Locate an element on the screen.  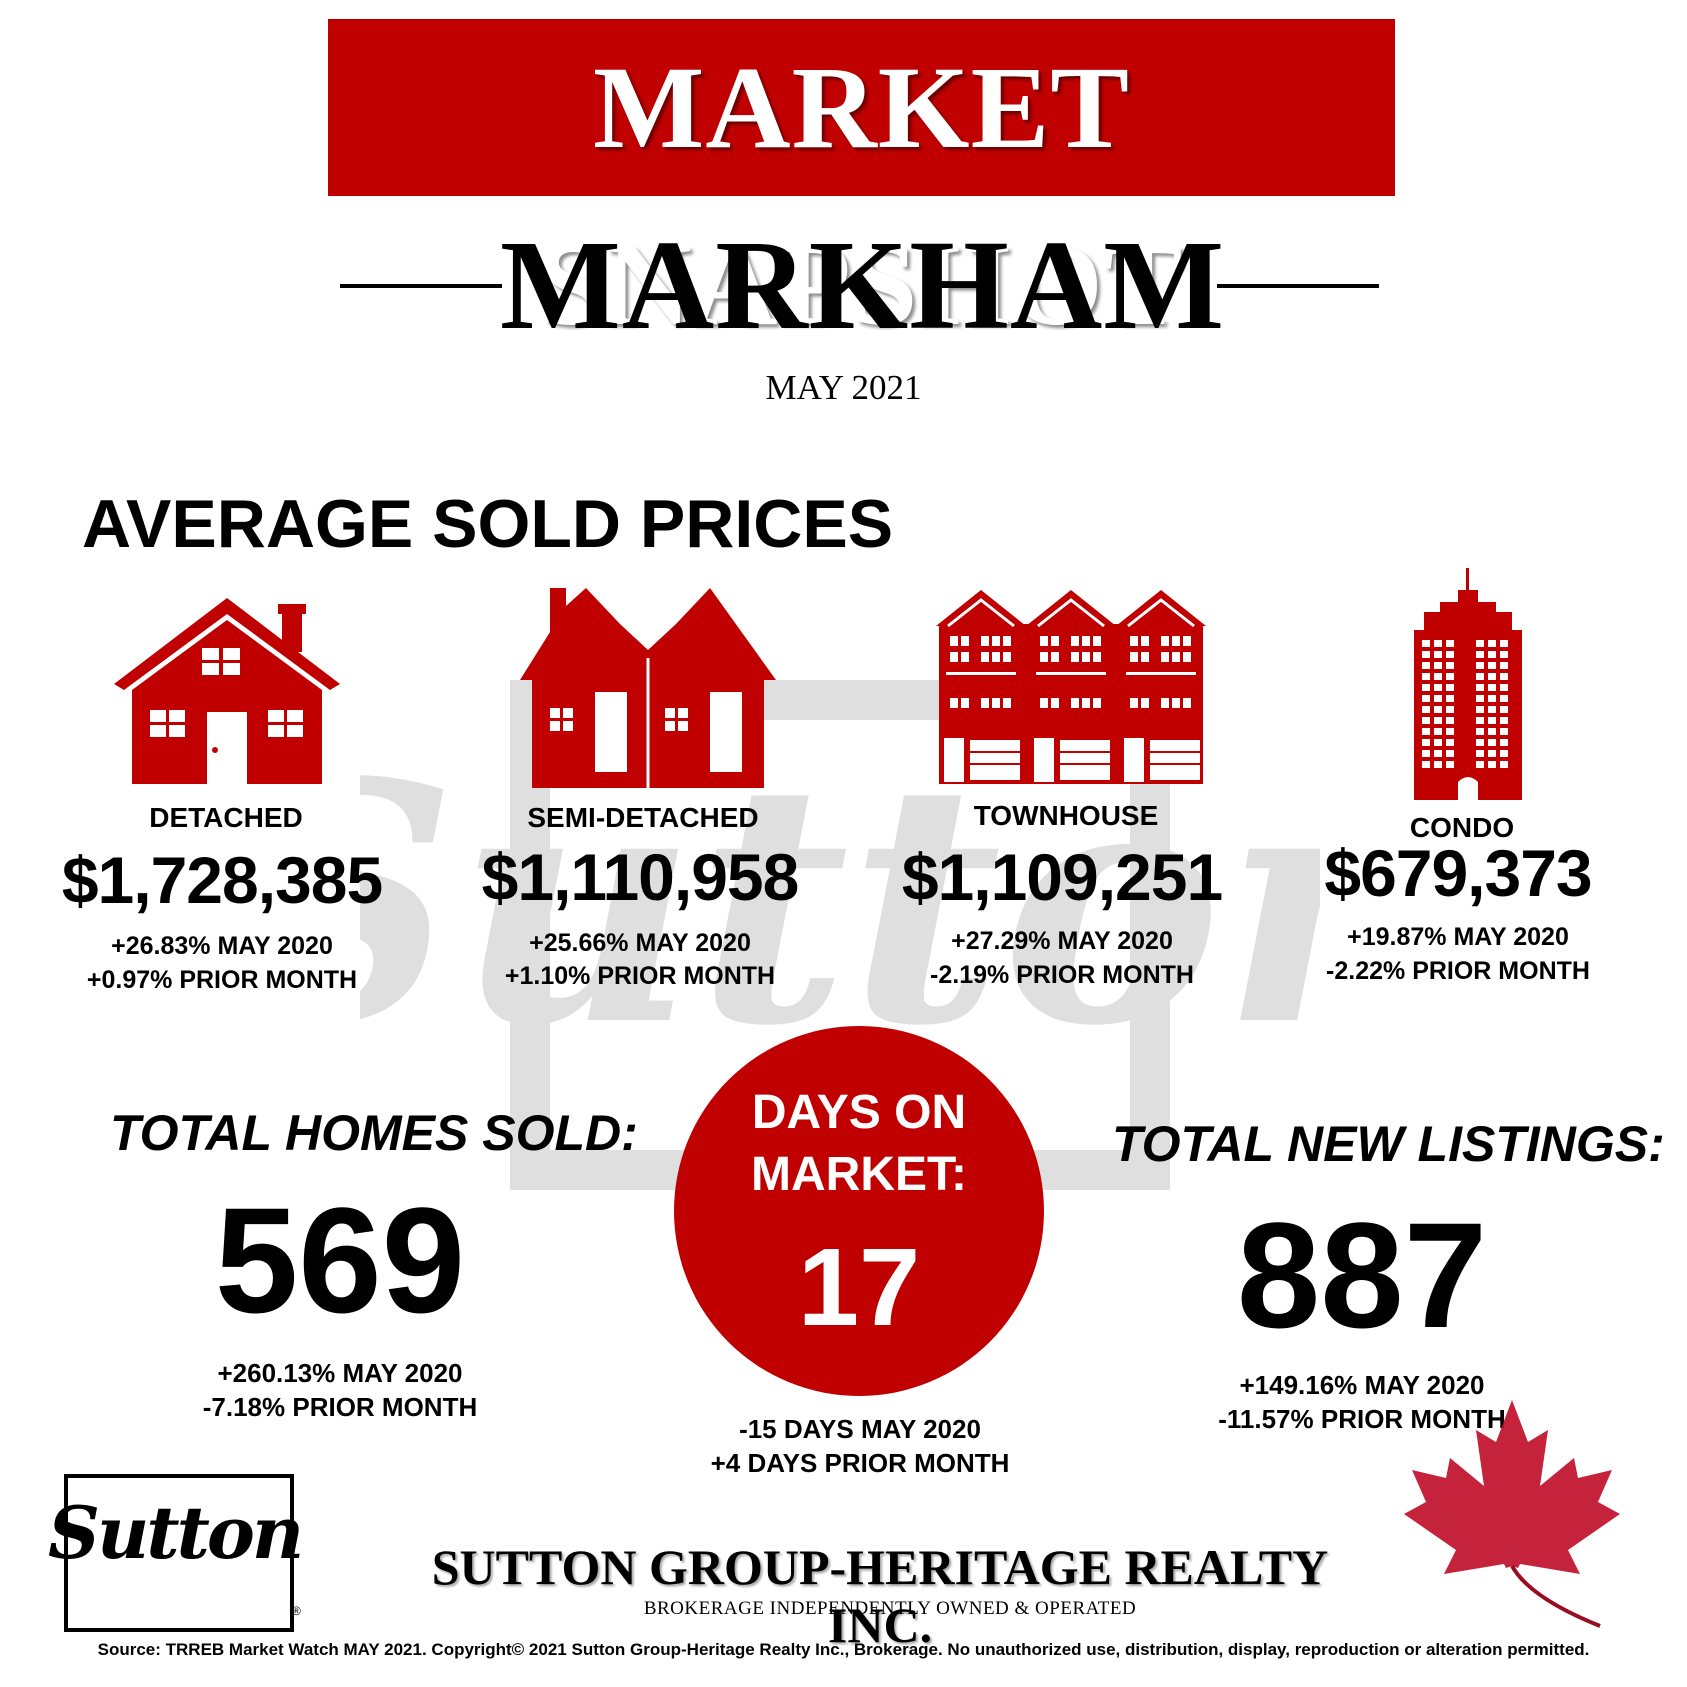
maple-leaf-icon is located at coordinates (1512, 1514).